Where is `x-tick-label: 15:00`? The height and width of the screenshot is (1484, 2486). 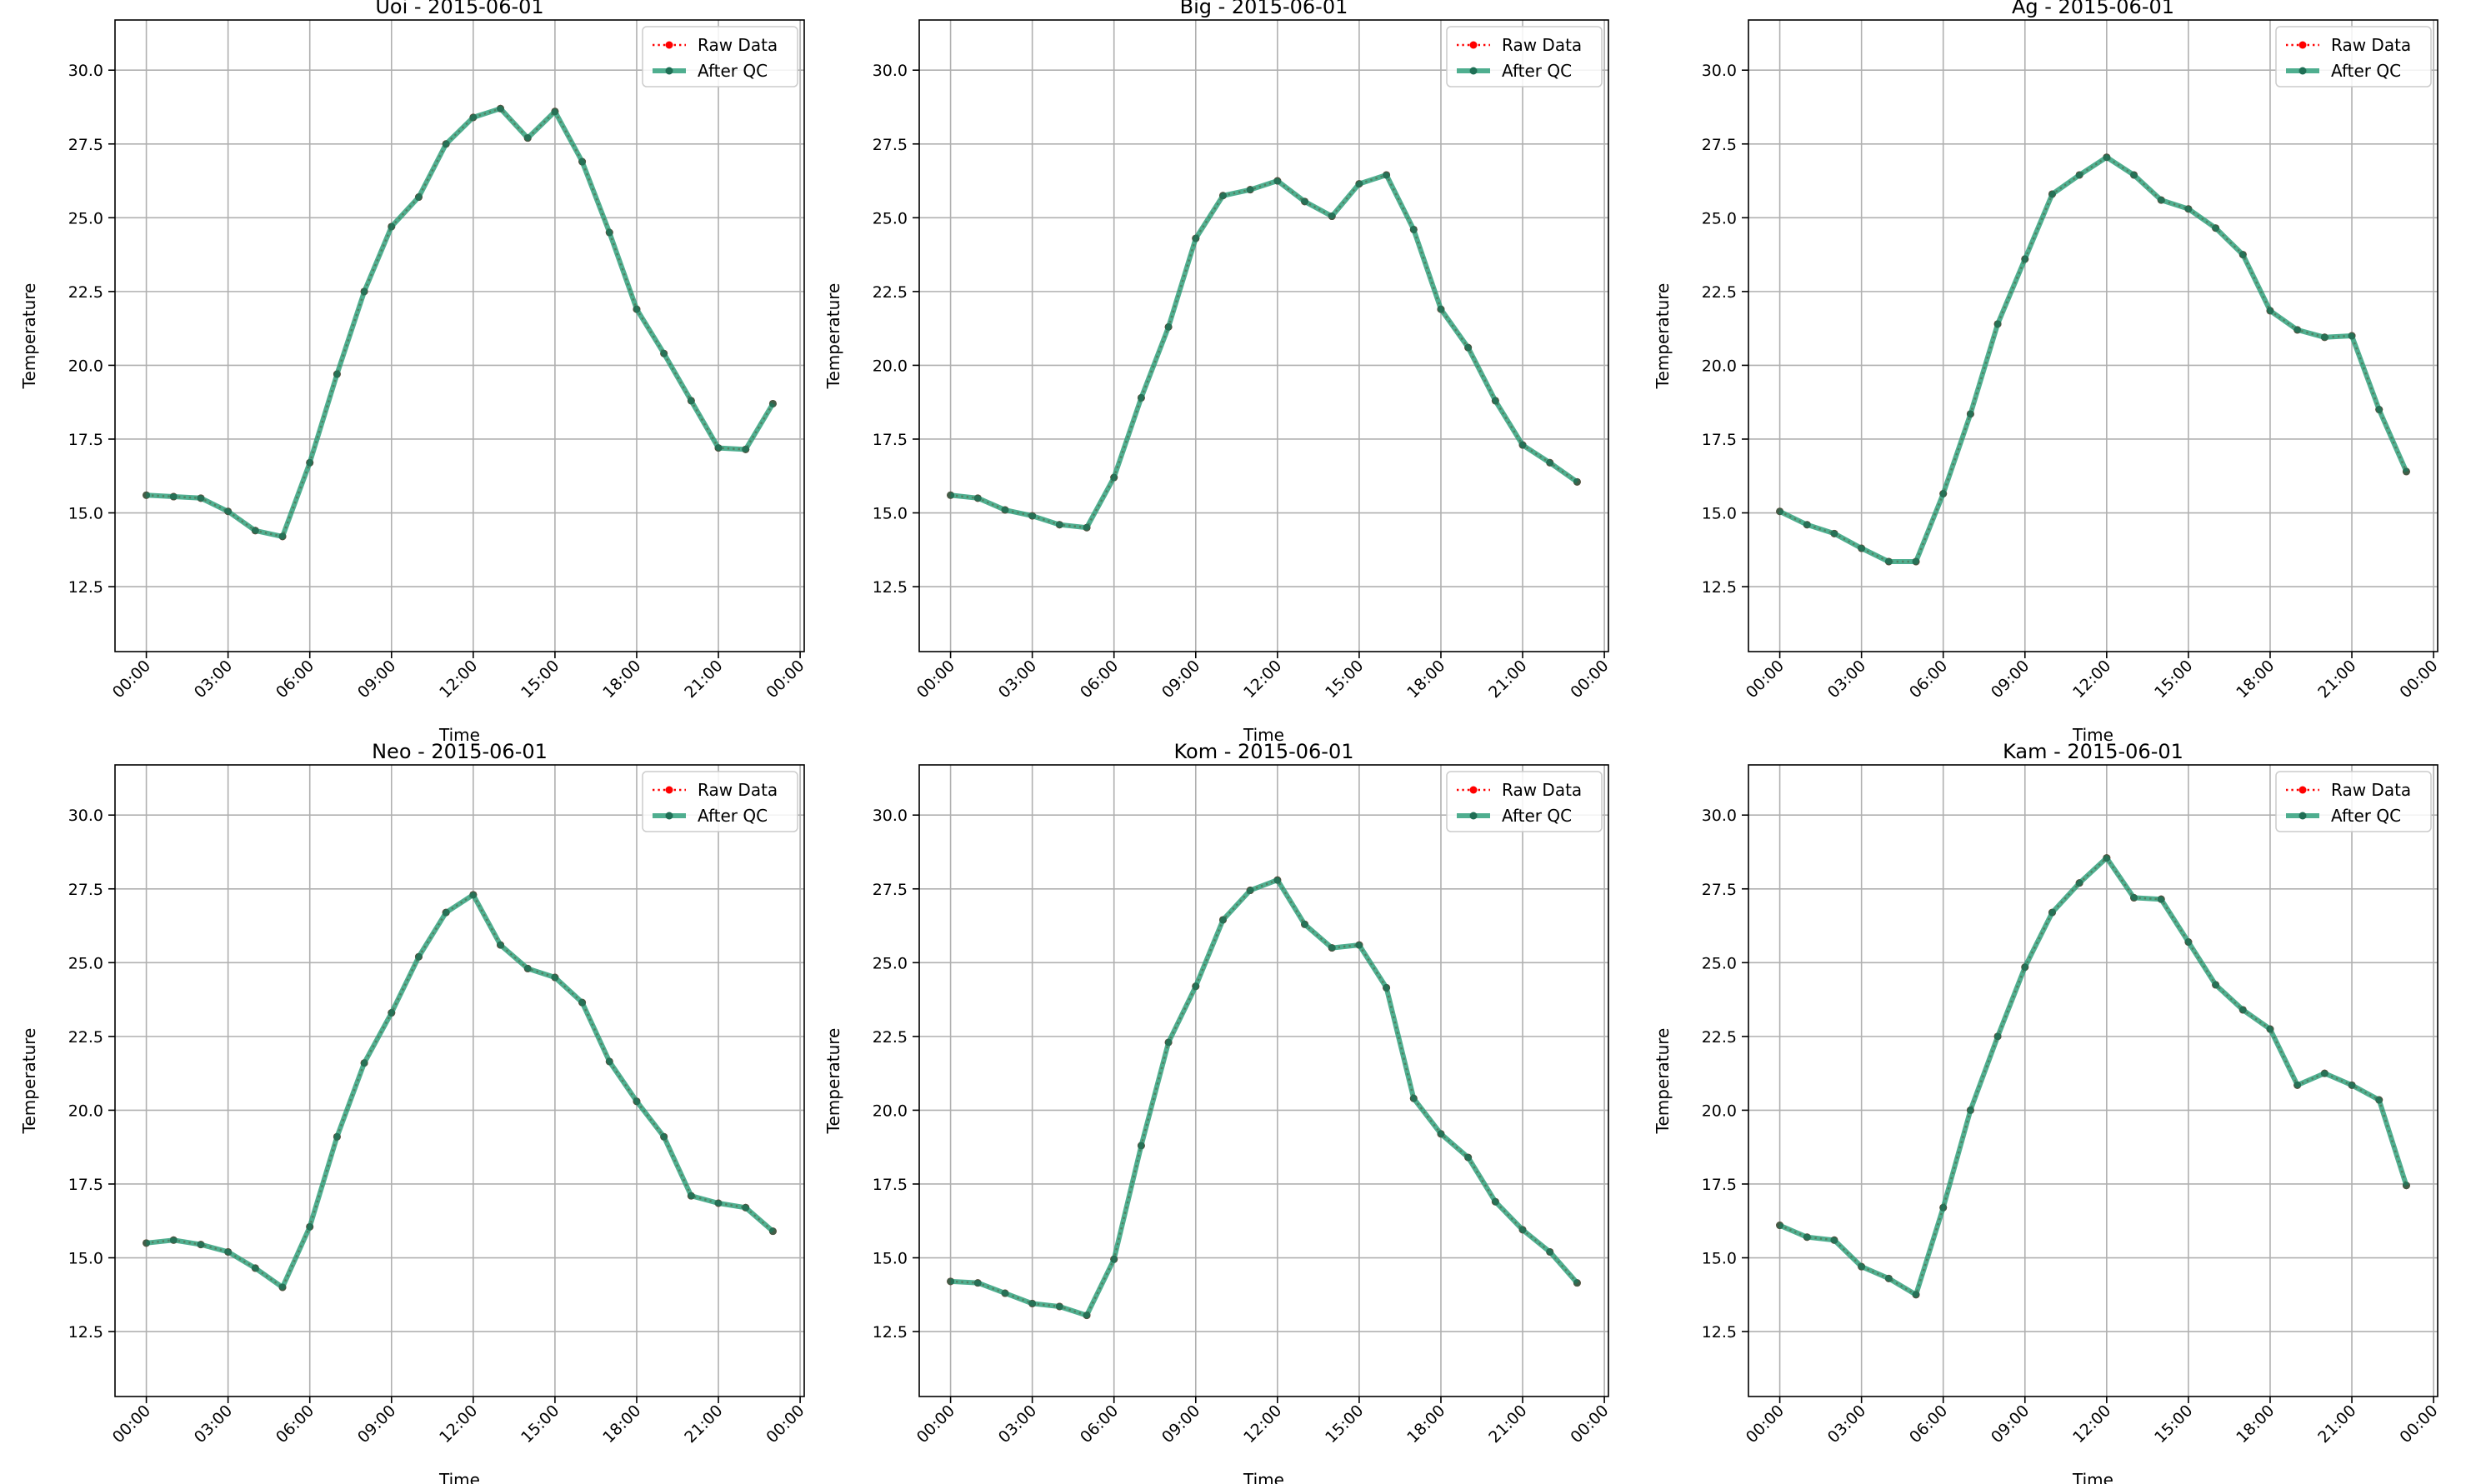
x-tick-label: 15:00 is located at coordinates (1344, 679).